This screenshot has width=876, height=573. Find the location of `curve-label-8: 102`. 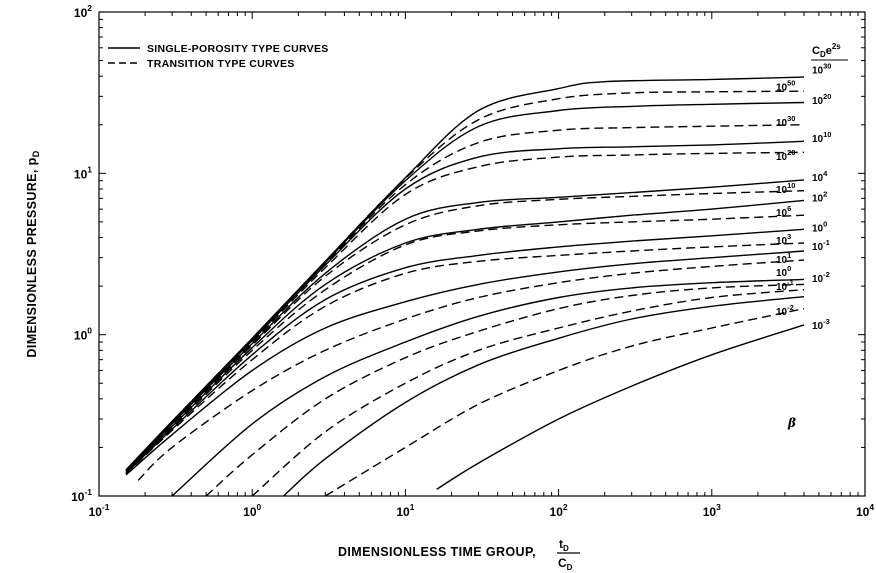

curve-label-8: 102 is located at coordinates (819, 196).